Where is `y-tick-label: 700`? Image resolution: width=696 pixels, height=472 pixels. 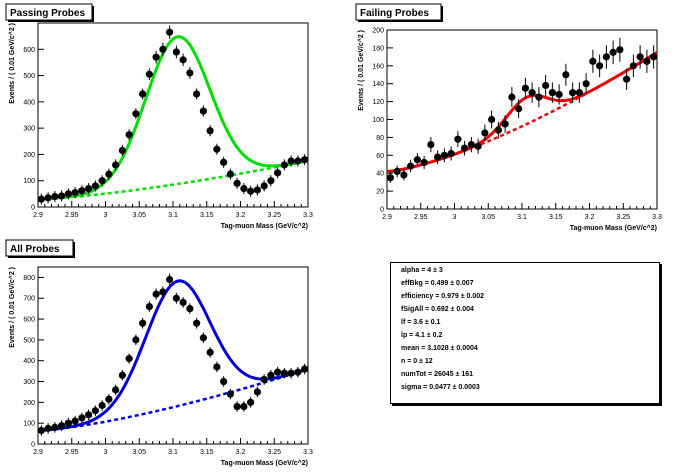
y-tick-label: 700 is located at coordinates (29, 299).